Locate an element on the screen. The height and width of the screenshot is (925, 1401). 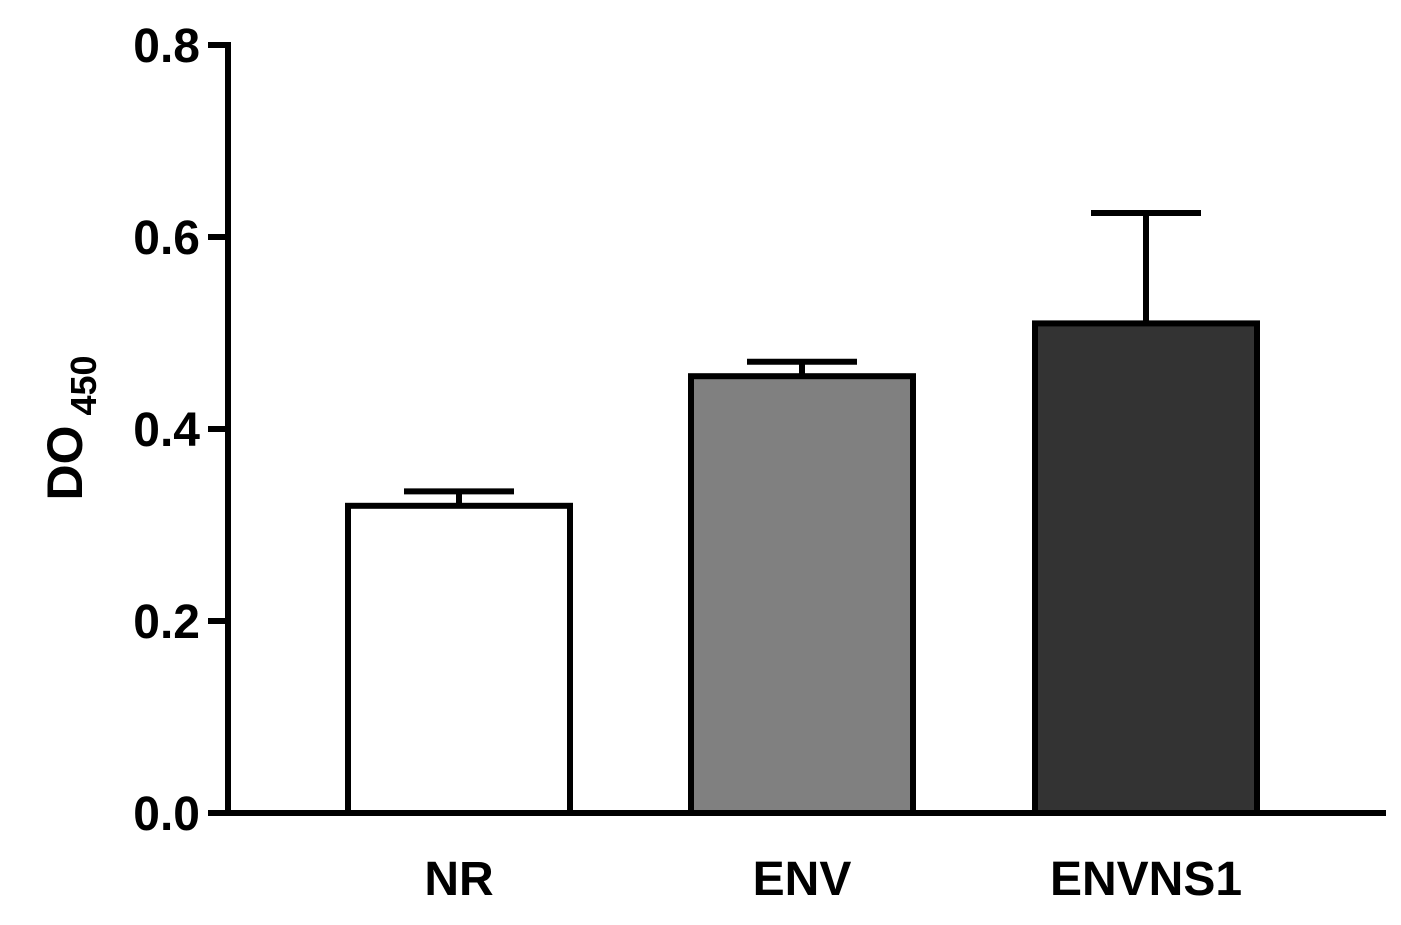
y-axis-title: DO 450 is located at coordinates (70, 427).